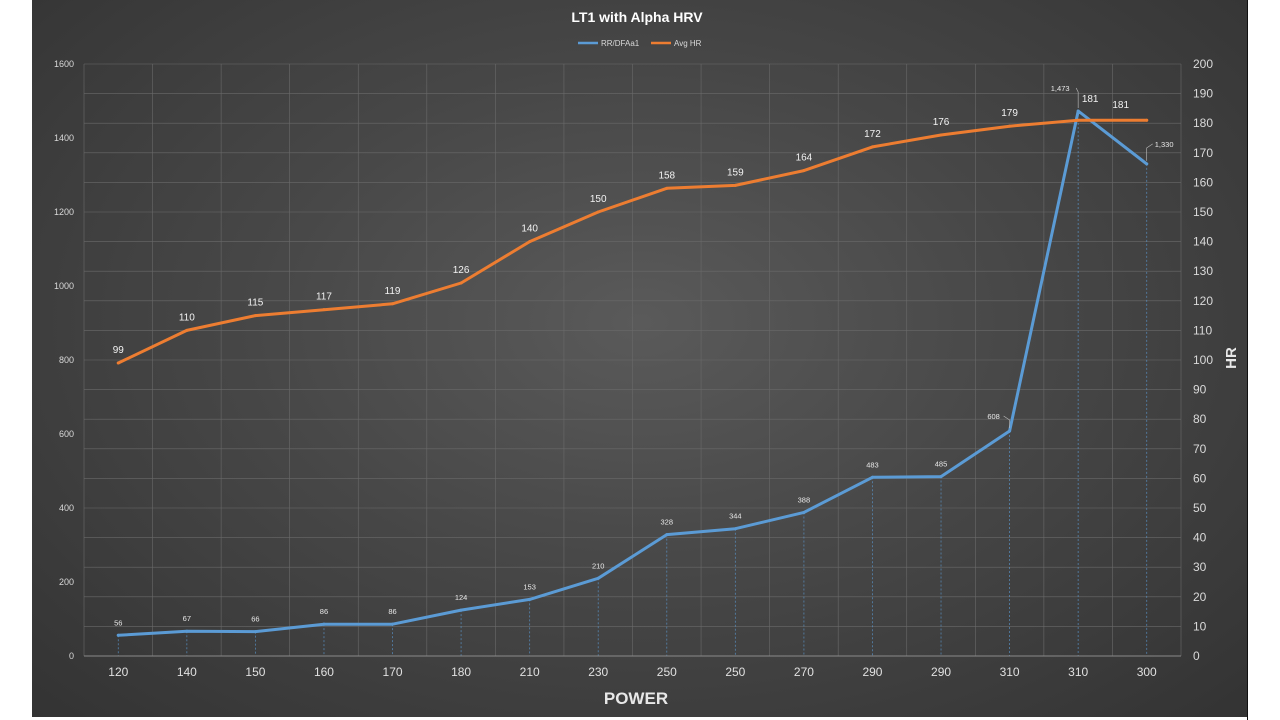 The height and width of the screenshot is (720, 1280). What do you see at coordinates (118, 672) in the screenshot?
I see `x-tick-label: 120` at bounding box center [118, 672].